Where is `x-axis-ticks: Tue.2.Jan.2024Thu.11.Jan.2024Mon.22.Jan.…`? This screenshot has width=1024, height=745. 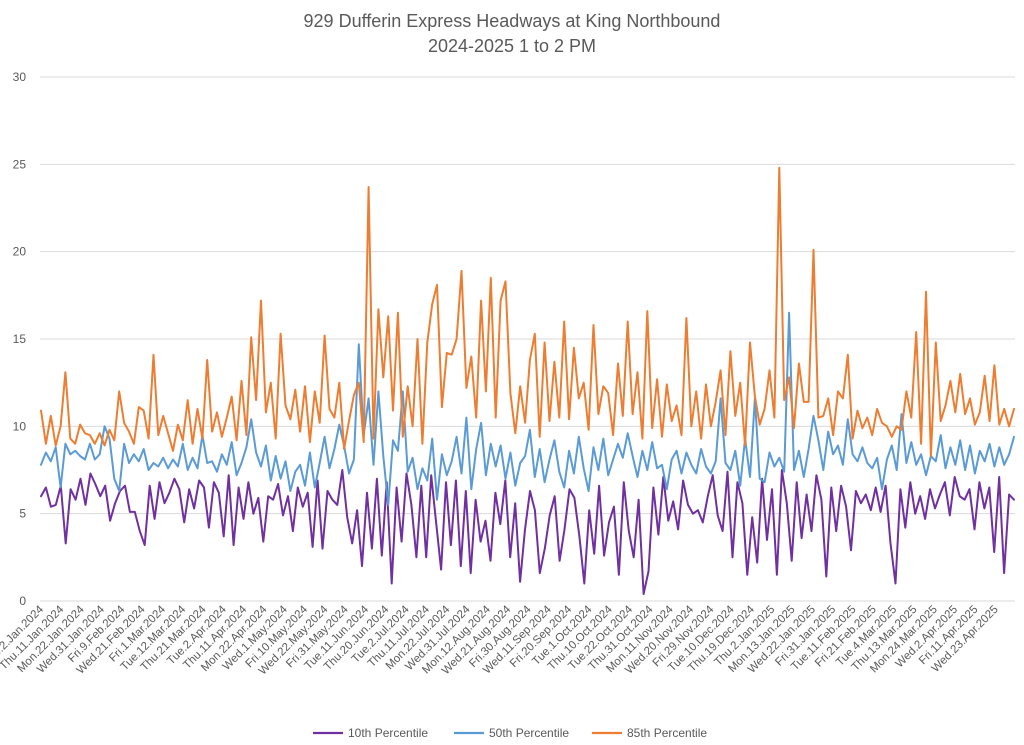
x-axis-ticks: Tue.2.Jan.2024Thu.11.Jan.2024Mon.22.Jan.… is located at coordinates (500, 640).